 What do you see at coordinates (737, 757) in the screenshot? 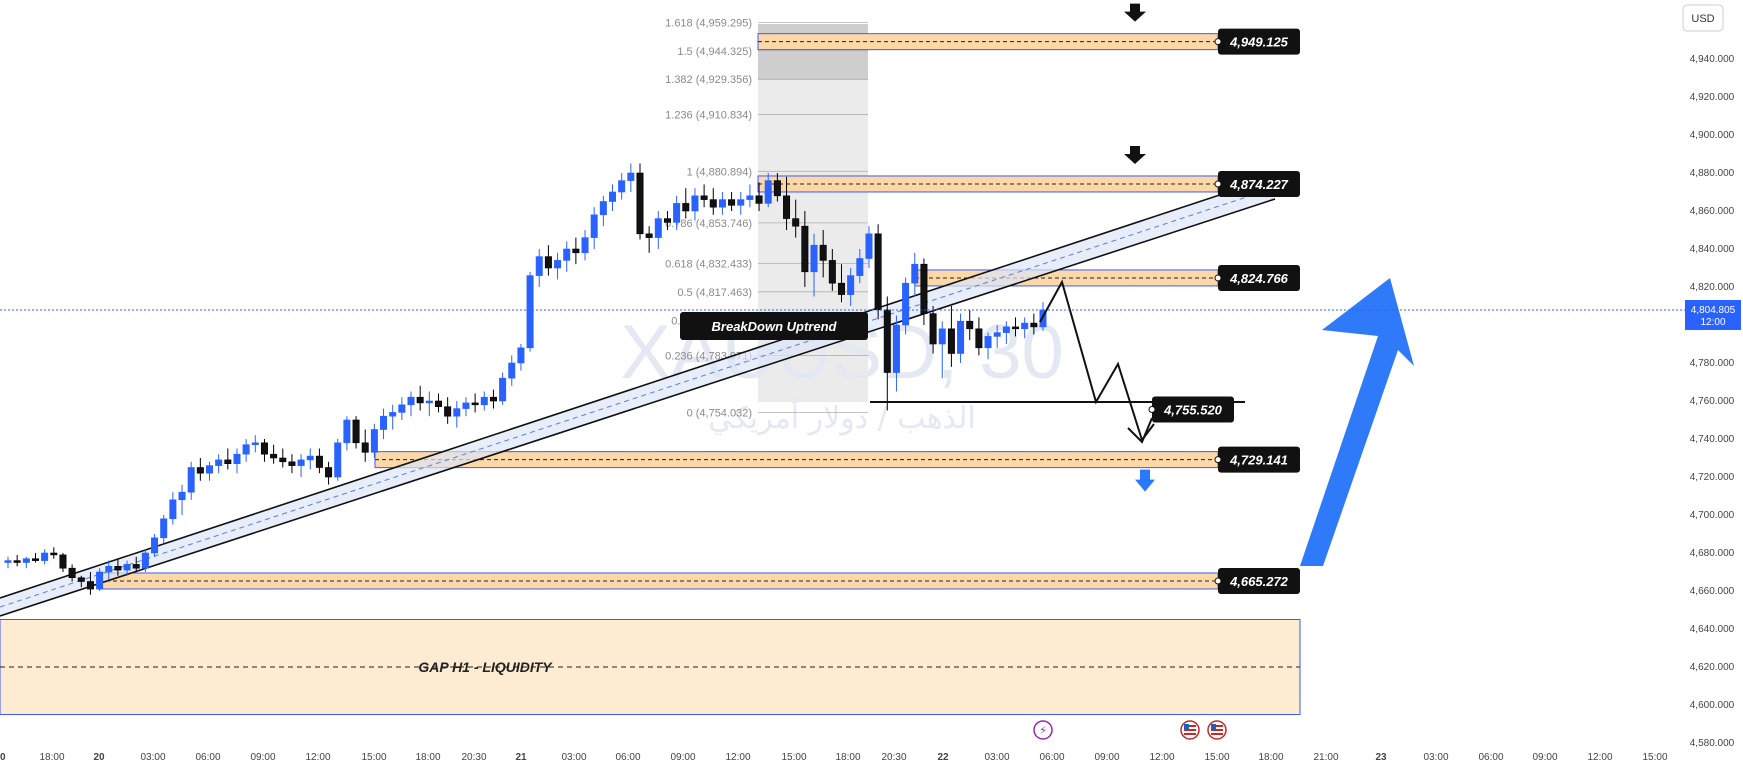
I see `x-tick-label: 12:00` at bounding box center [737, 757].